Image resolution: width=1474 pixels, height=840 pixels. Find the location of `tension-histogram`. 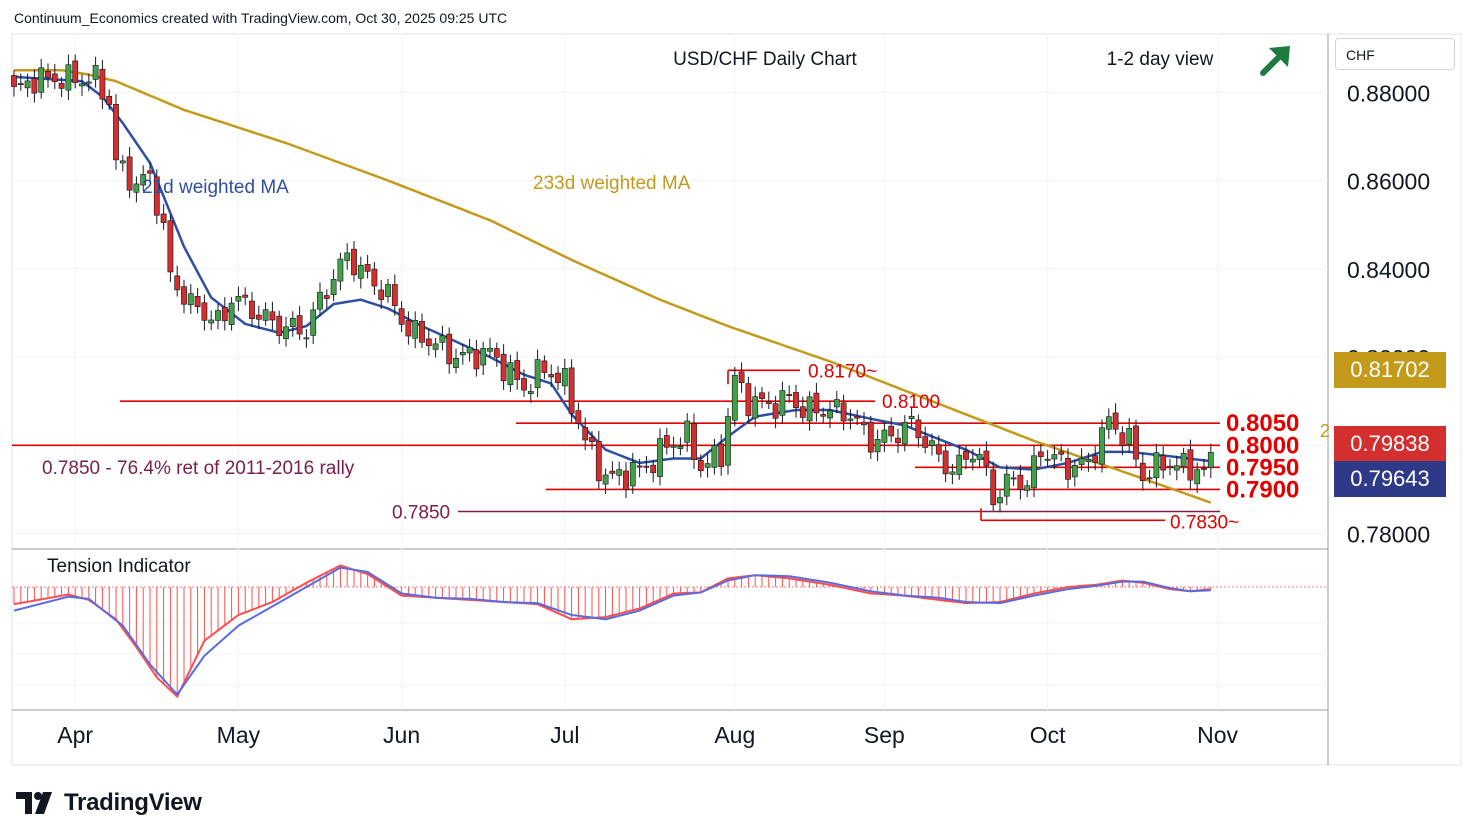

tension-histogram is located at coordinates (612, 631).